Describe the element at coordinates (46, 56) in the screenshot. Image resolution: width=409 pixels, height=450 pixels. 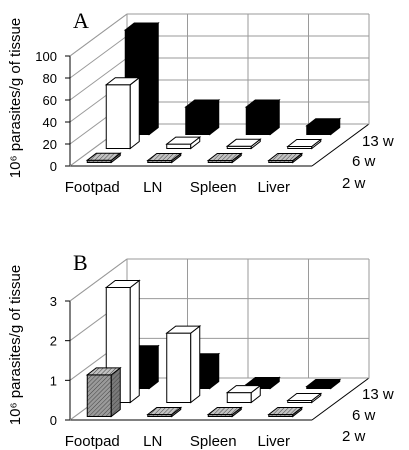
I see `y-tick-label: 100` at that location.